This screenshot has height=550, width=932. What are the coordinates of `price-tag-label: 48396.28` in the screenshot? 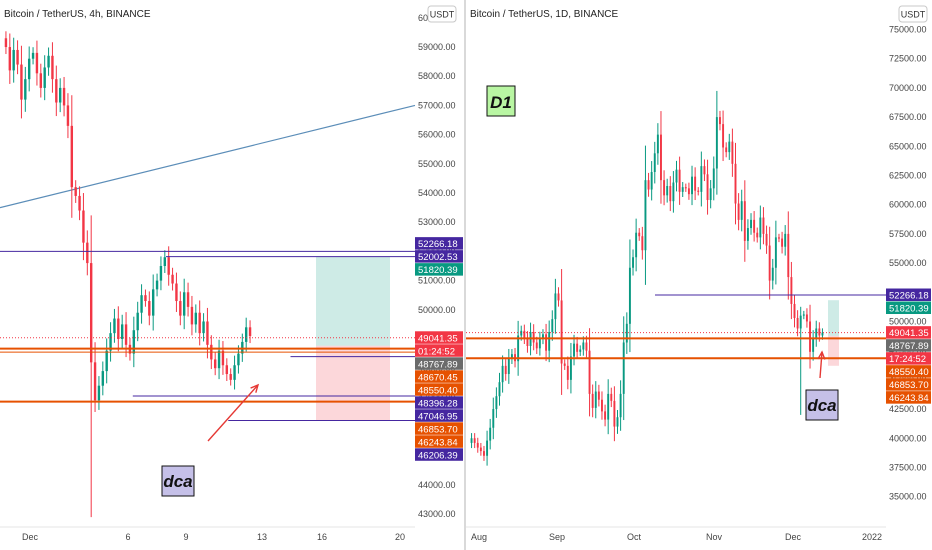 It's located at (438, 403).